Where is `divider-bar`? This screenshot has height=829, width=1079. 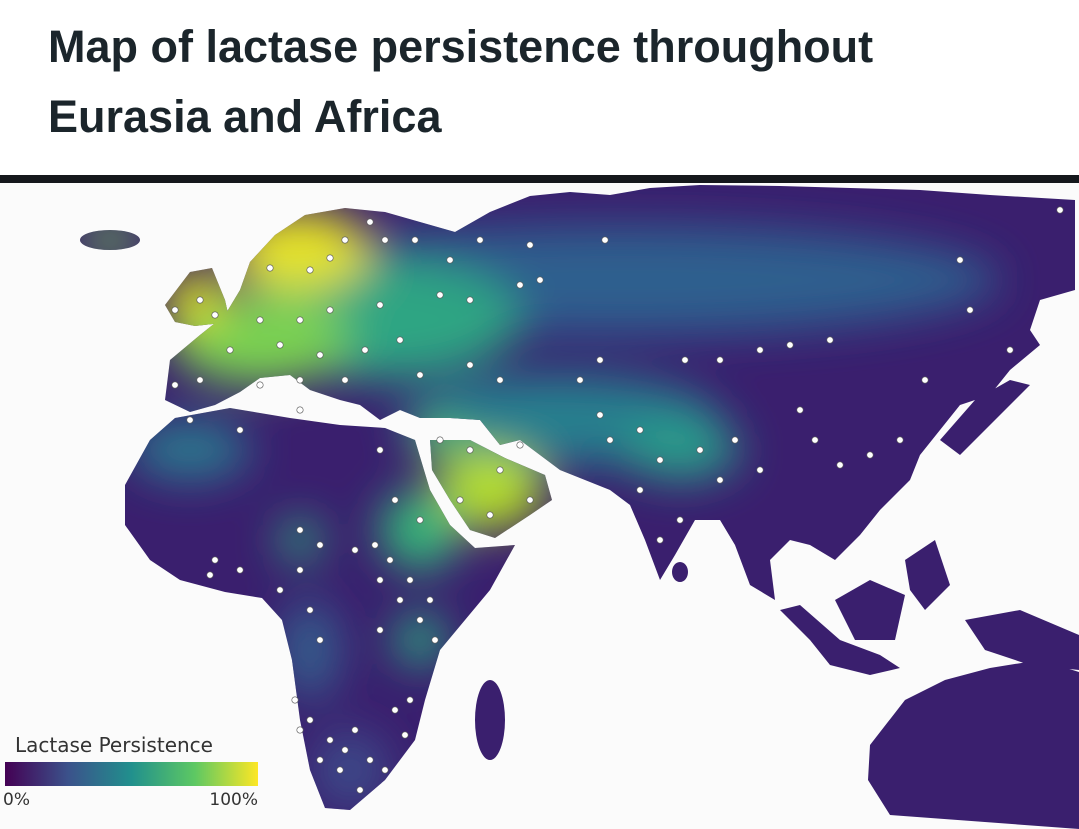
divider-bar is located at coordinates (539, 179).